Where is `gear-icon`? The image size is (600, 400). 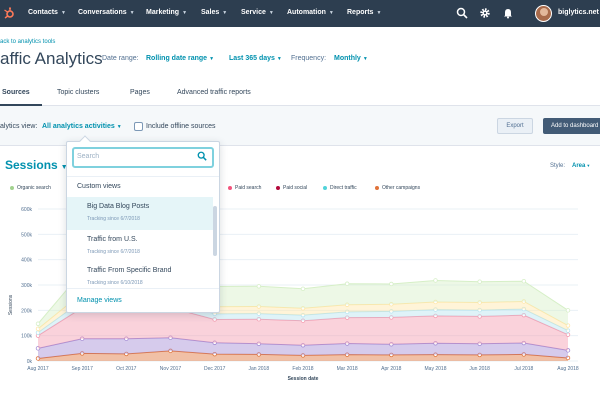 gear-icon is located at coordinates (485, 13).